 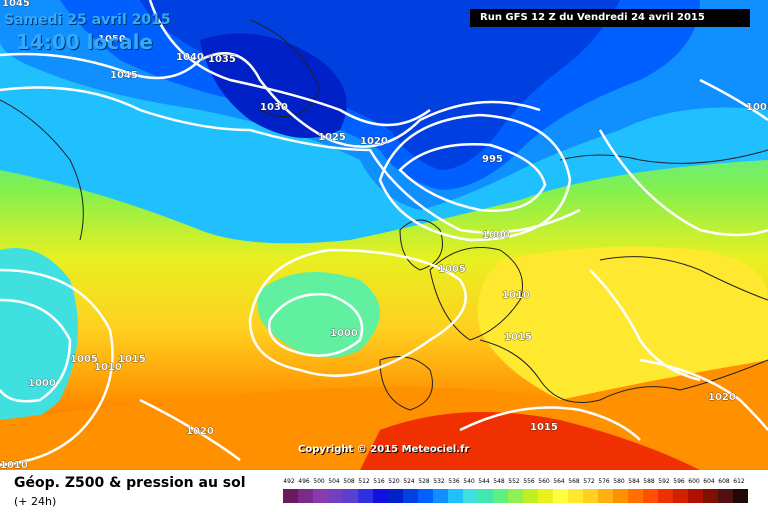 What do you see at coordinates (529, 481) in the screenshot?
I see `scale-value-label: 556` at bounding box center [529, 481].